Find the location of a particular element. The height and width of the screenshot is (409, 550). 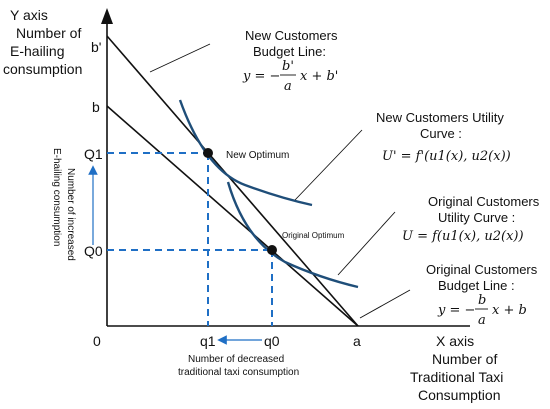

new-utility-curve is located at coordinates (245, 153).